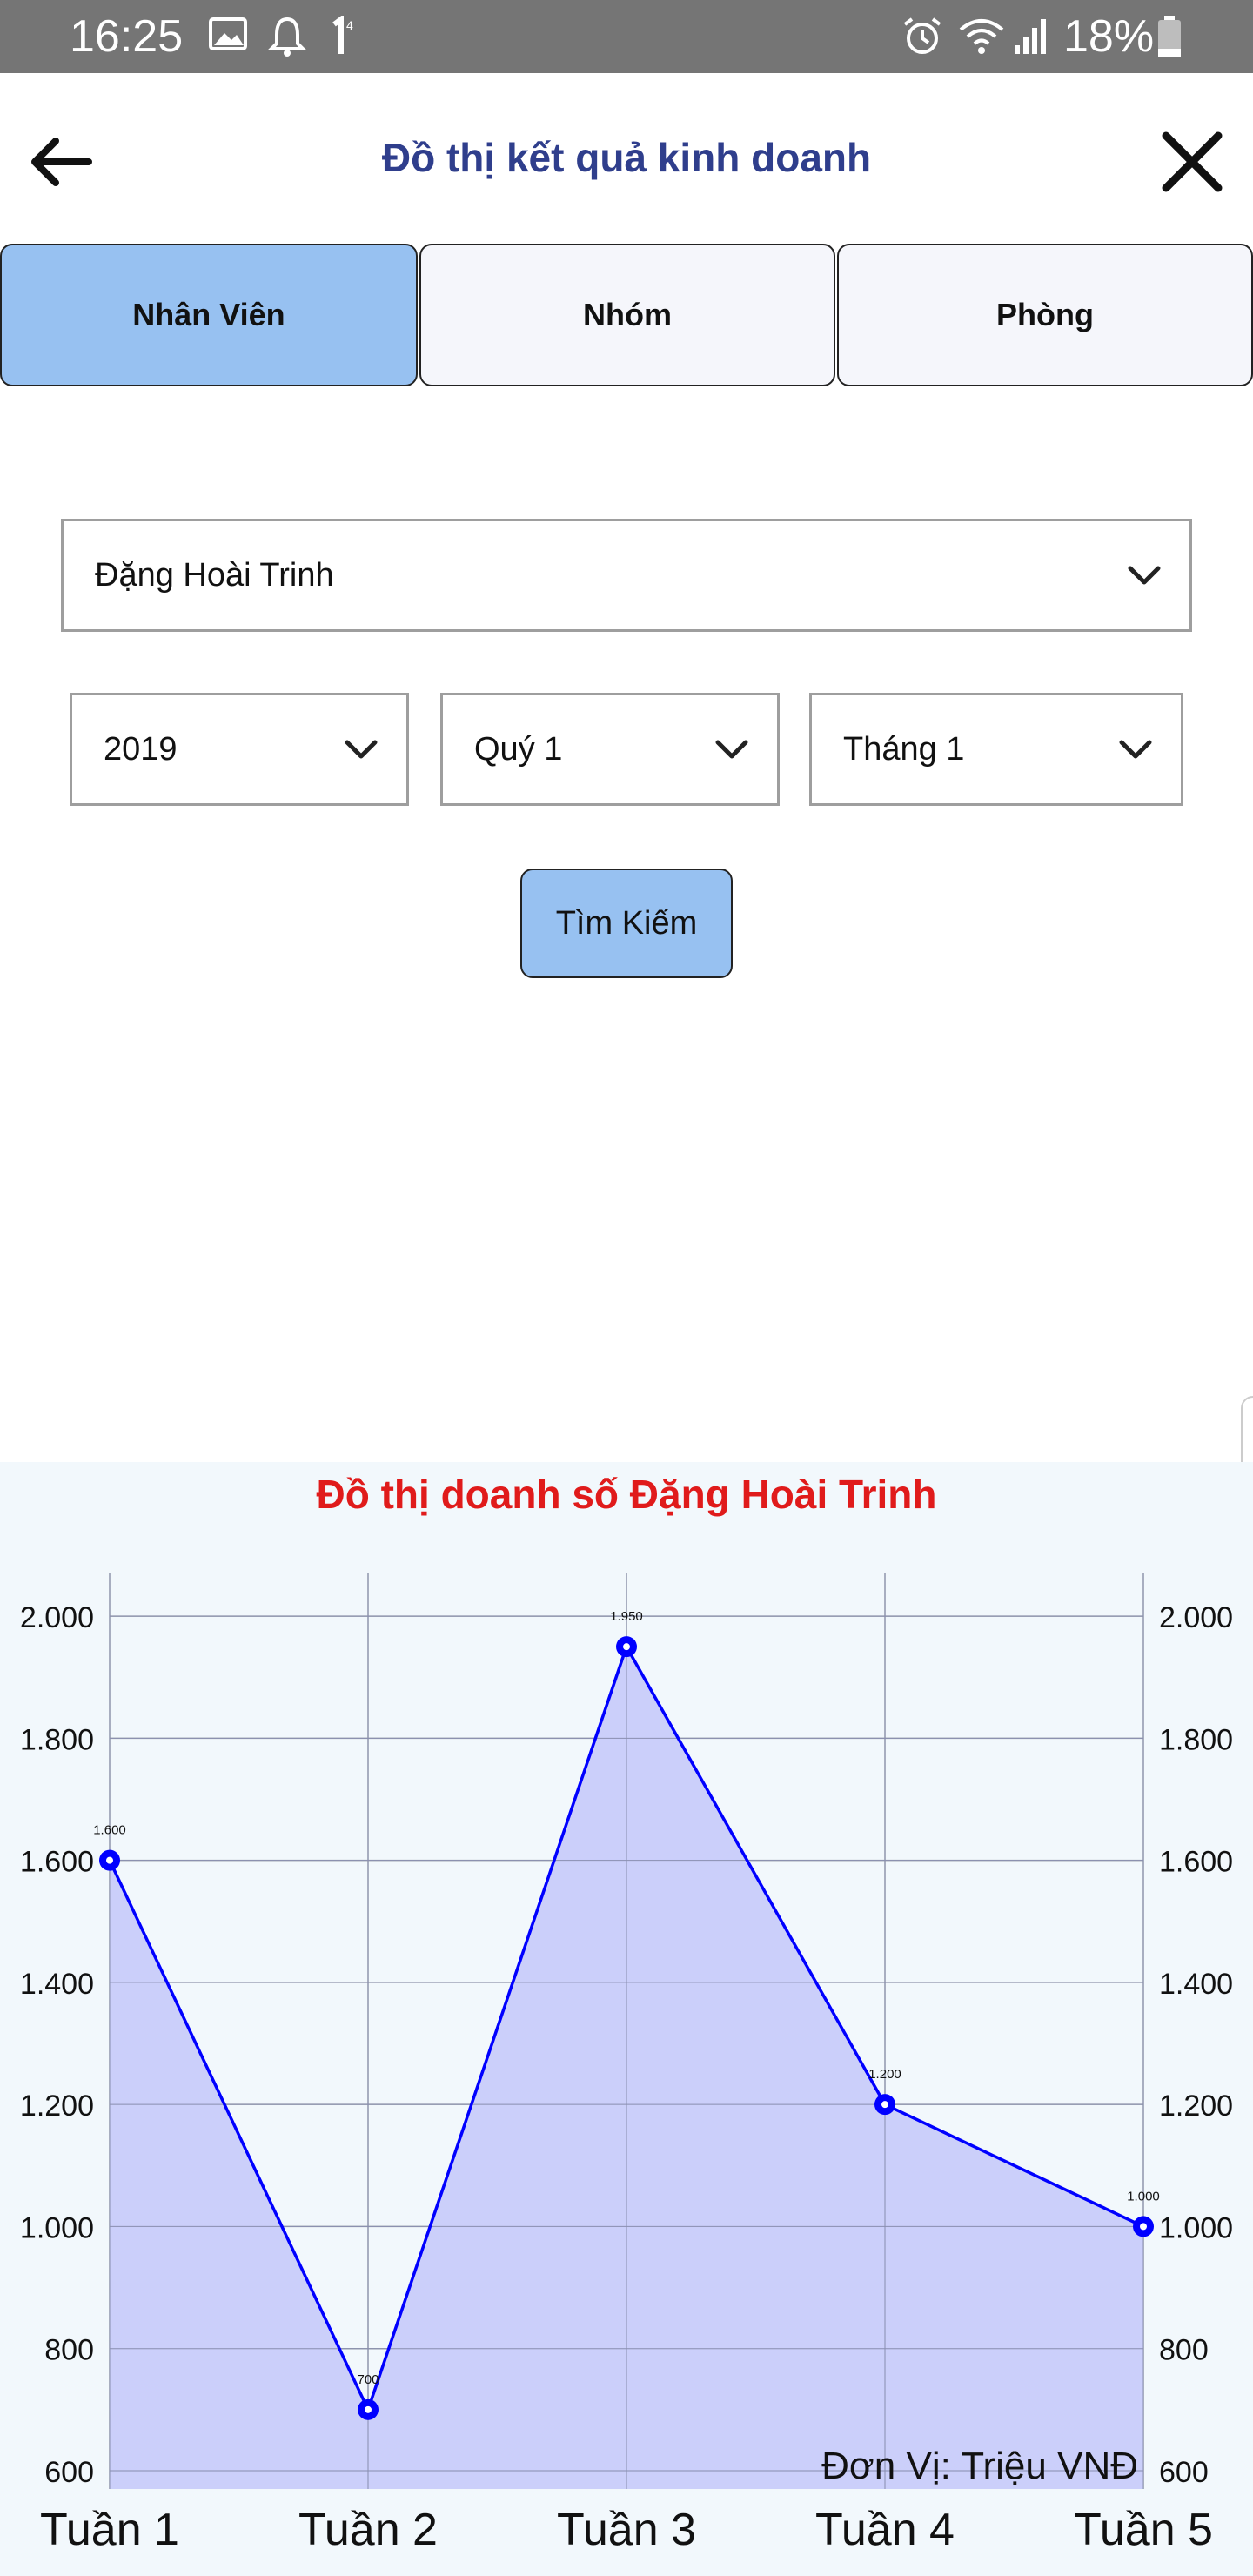 The image size is (1253, 2576). What do you see at coordinates (1184, 2350) in the screenshot?
I see `y-tick-label-right: 800` at bounding box center [1184, 2350].